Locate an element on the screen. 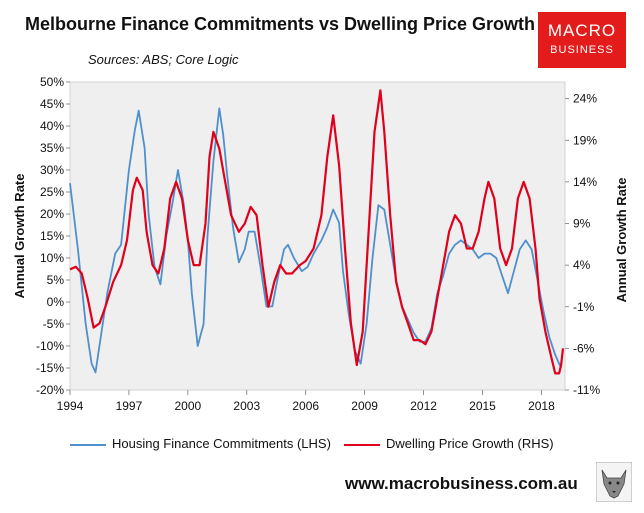 The image size is (644, 513). y-left-tick-label: 10% is located at coordinates (52, 258).